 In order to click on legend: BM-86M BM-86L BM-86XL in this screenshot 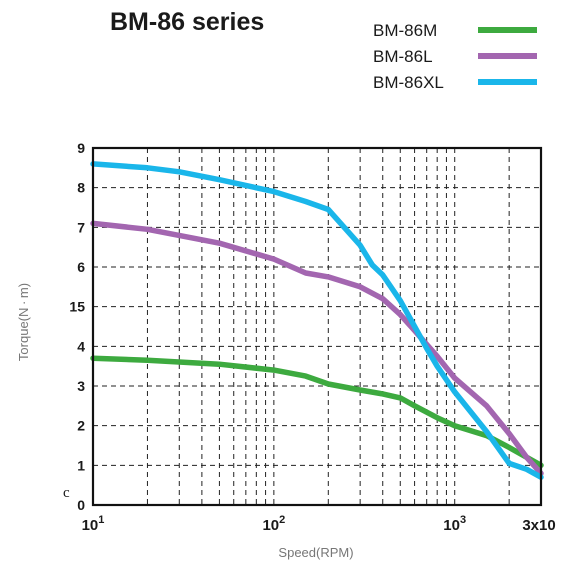, I will do `click(455, 56)`.